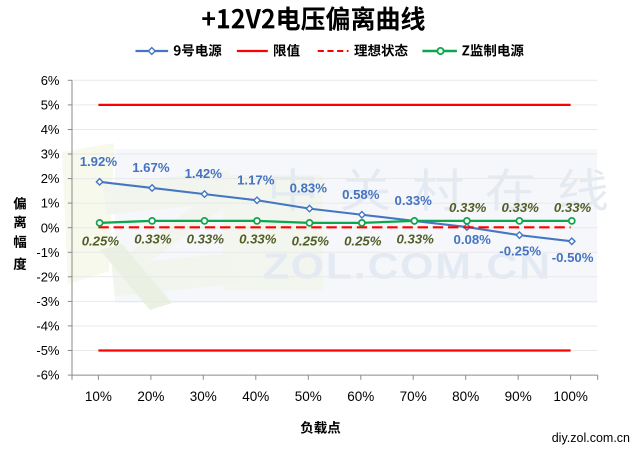 The width and height of the screenshot is (640, 459). I want to click on svg-text: 40%, so click(255, 396).